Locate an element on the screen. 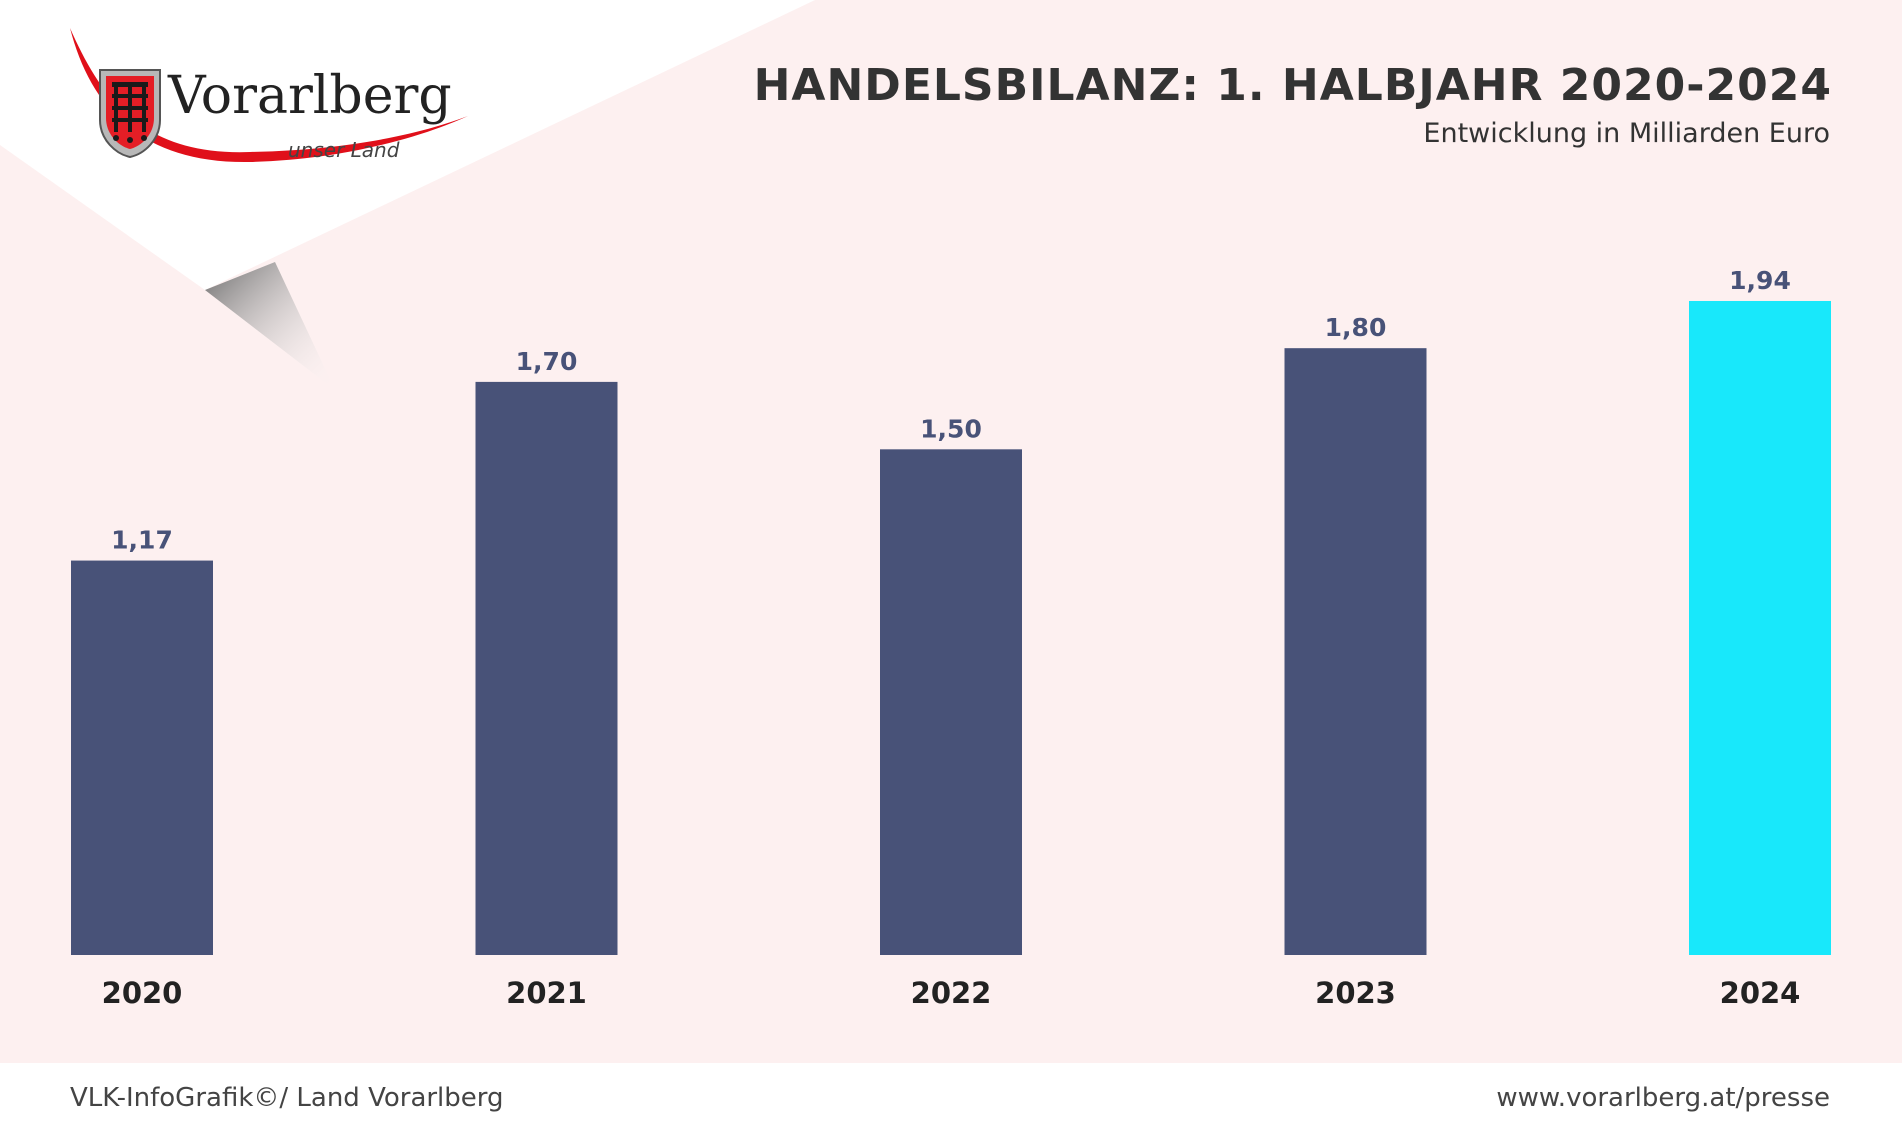 This screenshot has height=1135, width=1902. value-label-2024: 1,94 is located at coordinates (1760, 280).